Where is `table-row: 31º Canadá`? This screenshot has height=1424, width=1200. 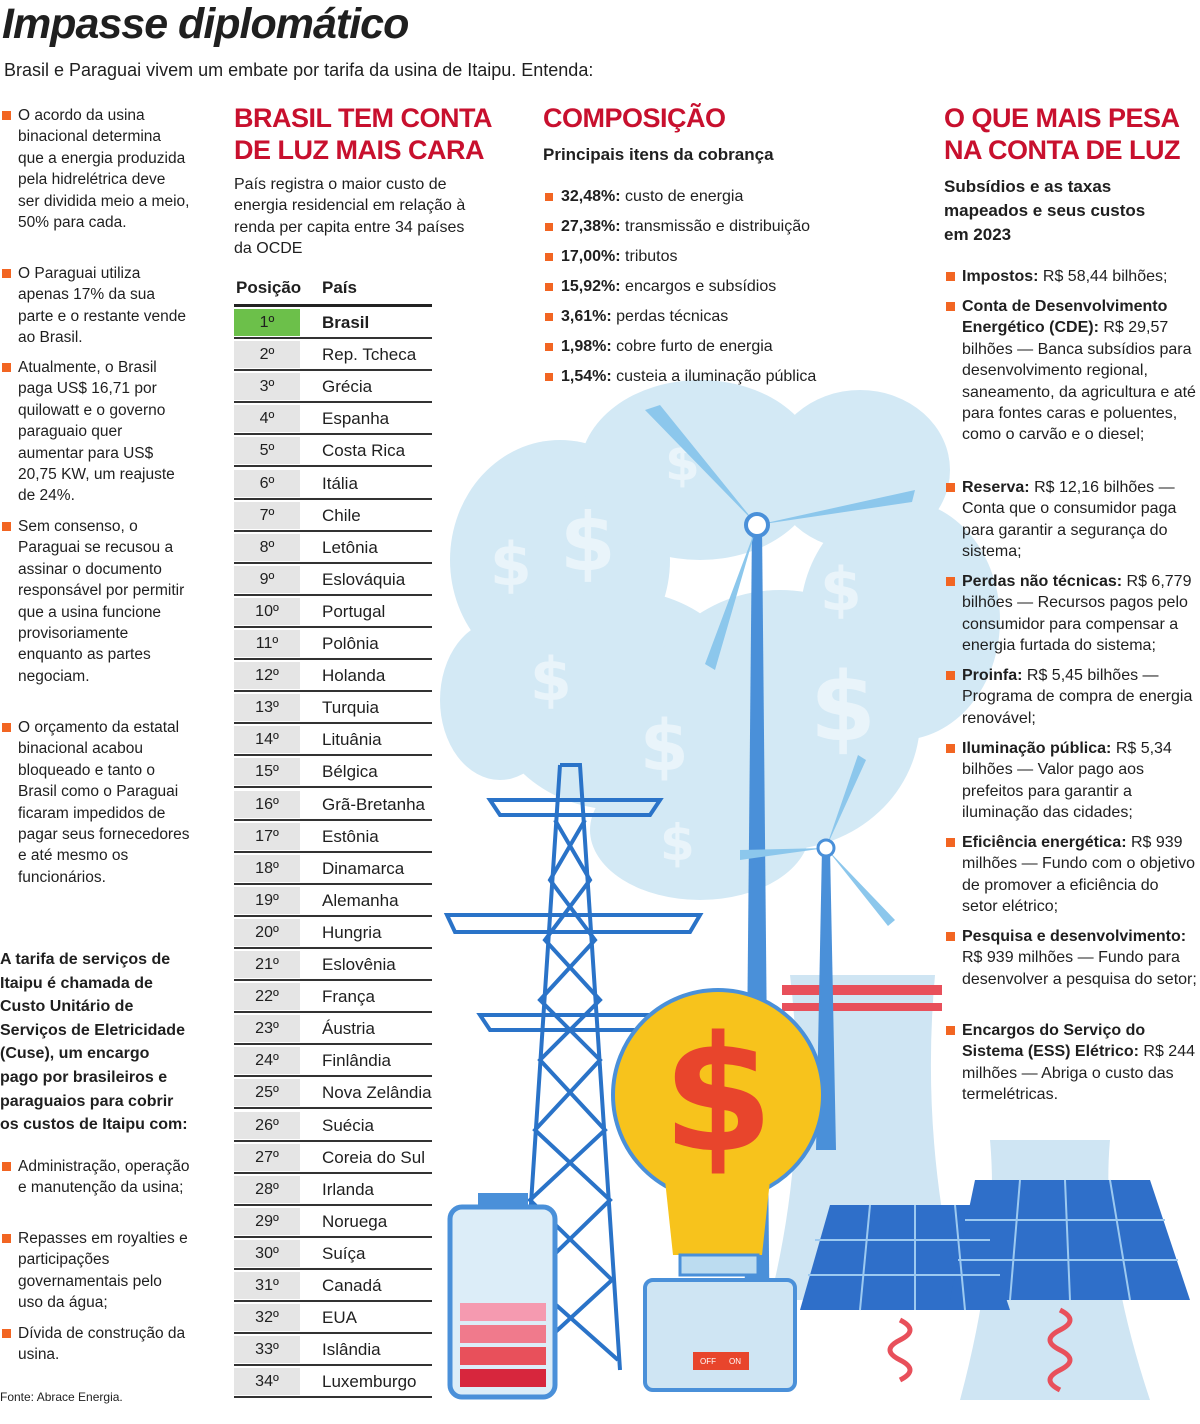
table-row: 31º Canadá is located at coordinates (333, 1286).